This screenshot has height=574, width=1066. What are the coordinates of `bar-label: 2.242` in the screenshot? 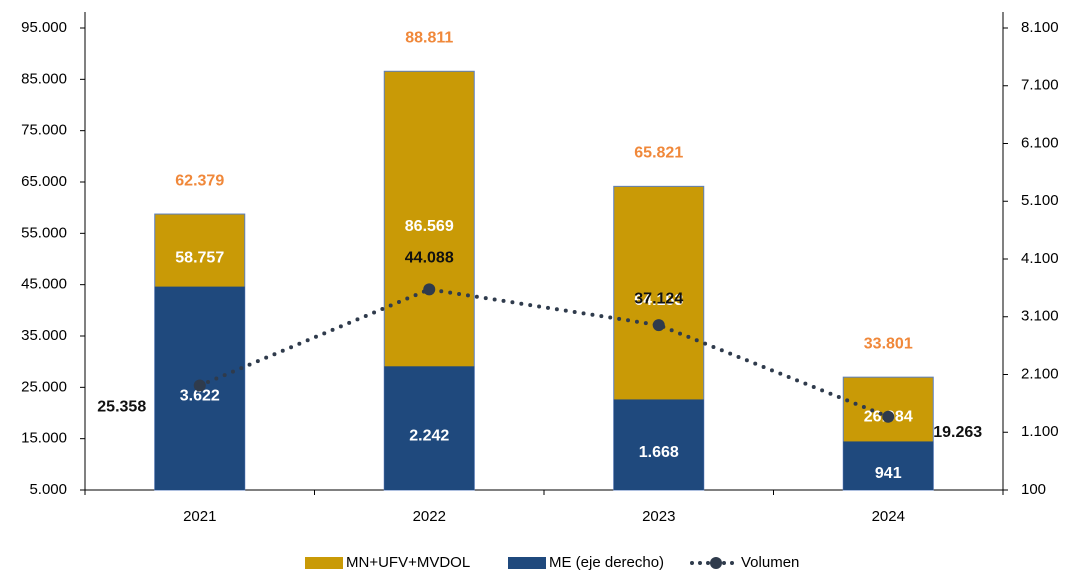 It's located at (429, 435).